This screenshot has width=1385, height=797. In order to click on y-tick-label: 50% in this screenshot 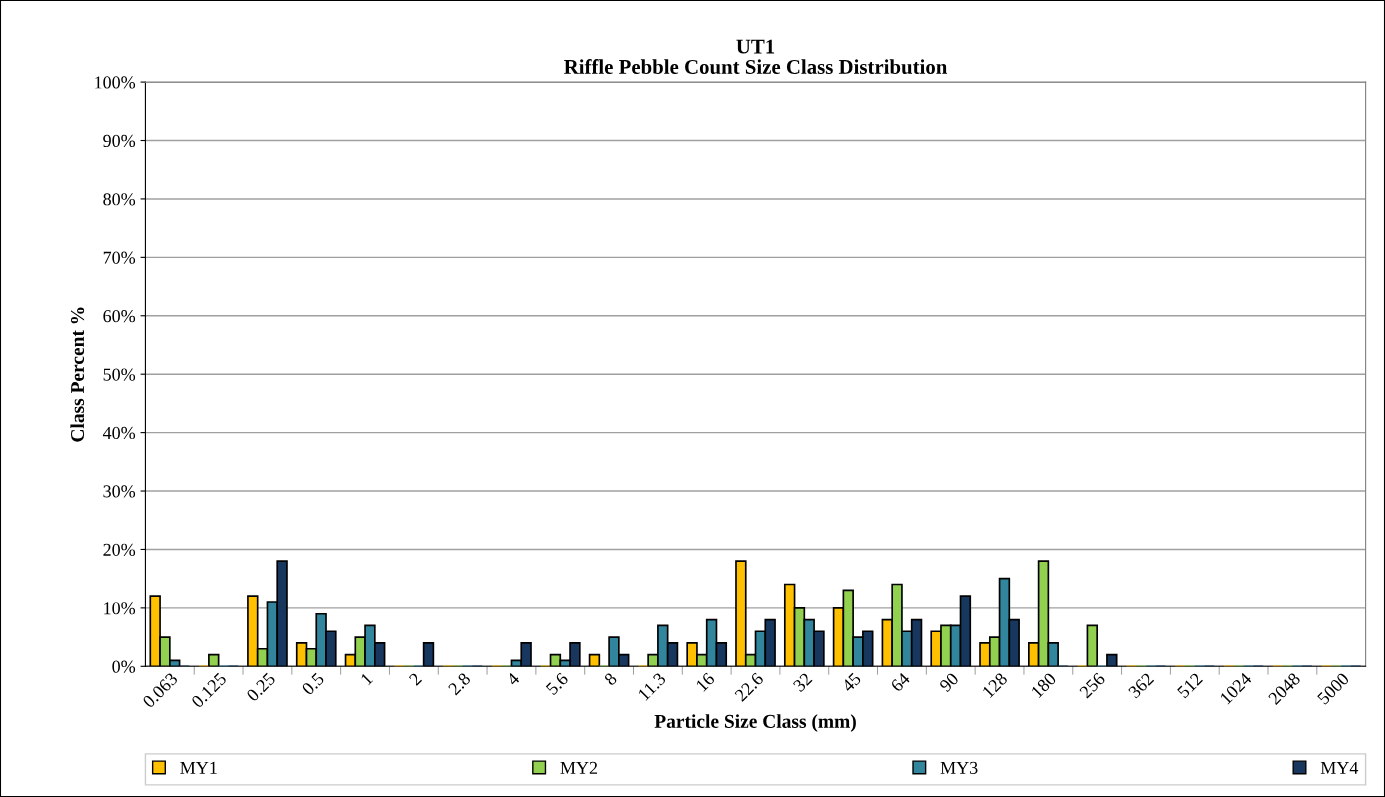, I will do `click(119, 374)`.